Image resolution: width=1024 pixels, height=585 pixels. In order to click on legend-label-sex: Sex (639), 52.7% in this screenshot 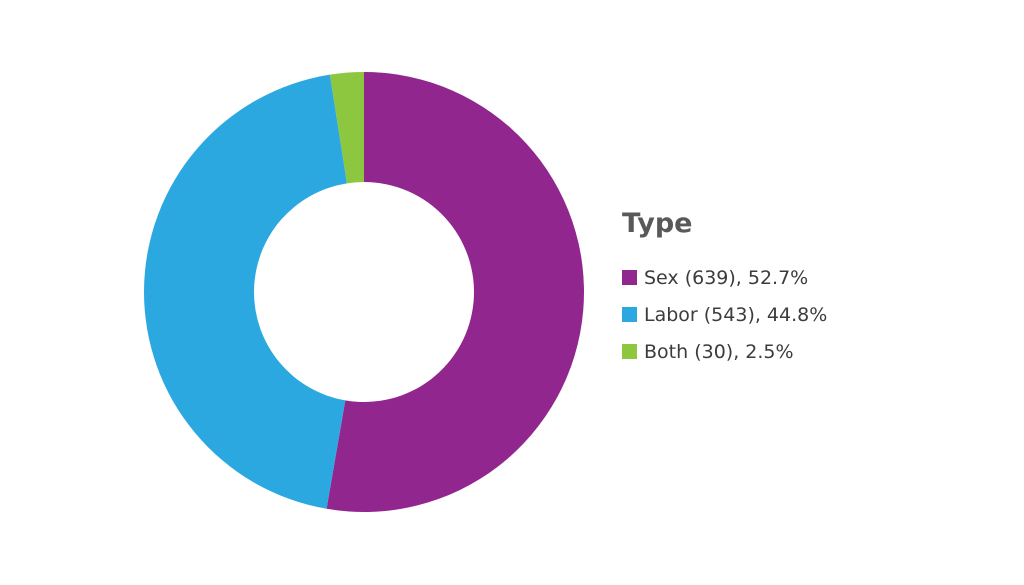, I will do `click(726, 277)`.